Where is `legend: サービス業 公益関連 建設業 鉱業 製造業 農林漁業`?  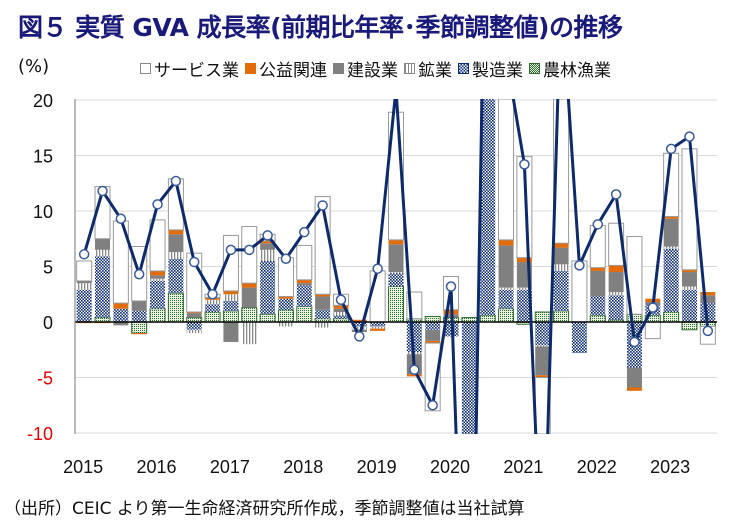
legend: サービス業 公益関連 建設業 鉱業 製造業 農林漁業 is located at coordinates (375, 68).